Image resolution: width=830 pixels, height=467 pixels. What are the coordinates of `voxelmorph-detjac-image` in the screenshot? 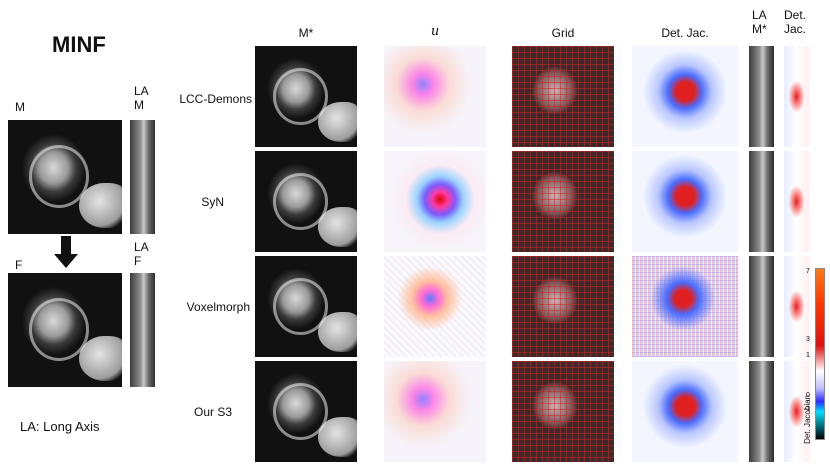 It's located at (685, 306).